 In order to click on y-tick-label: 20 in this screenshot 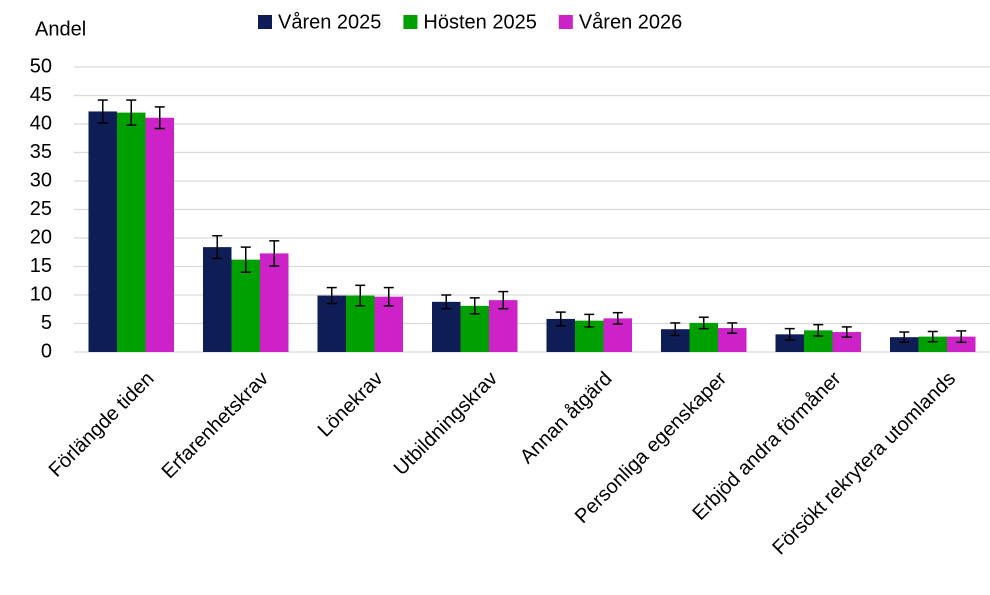, I will do `click(41, 237)`.